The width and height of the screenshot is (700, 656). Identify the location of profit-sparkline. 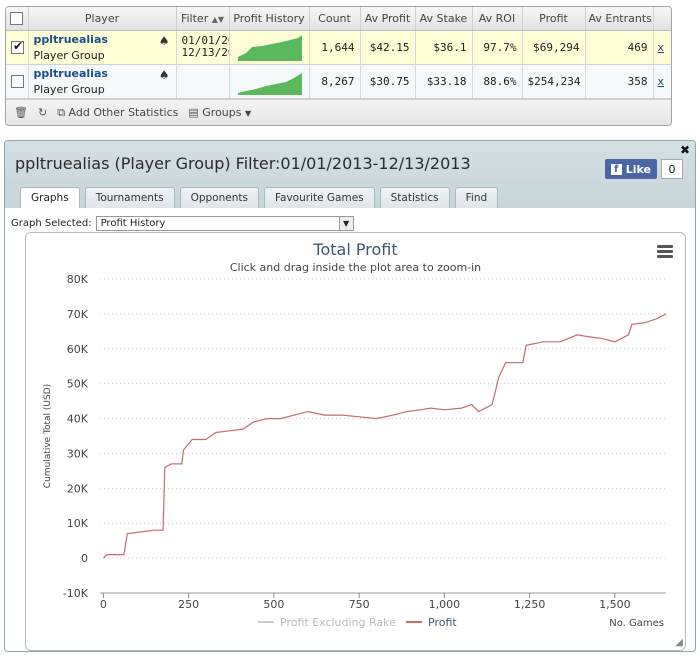
(269, 84).